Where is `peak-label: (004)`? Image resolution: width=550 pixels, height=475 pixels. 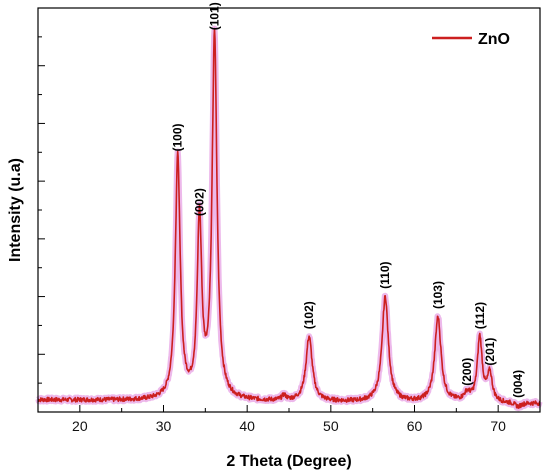 peak-label: (004) is located at coordinates (518, 384).